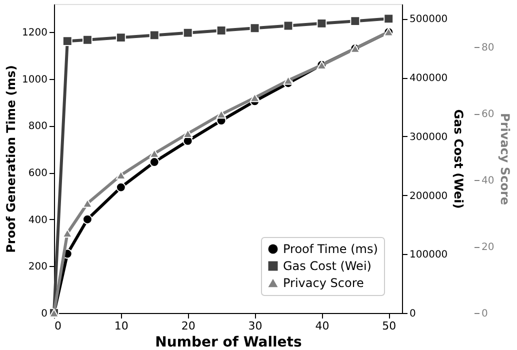 This screenshot has height=350, width=517. I want to click on x-tick-label: 0, so click(58, 326).